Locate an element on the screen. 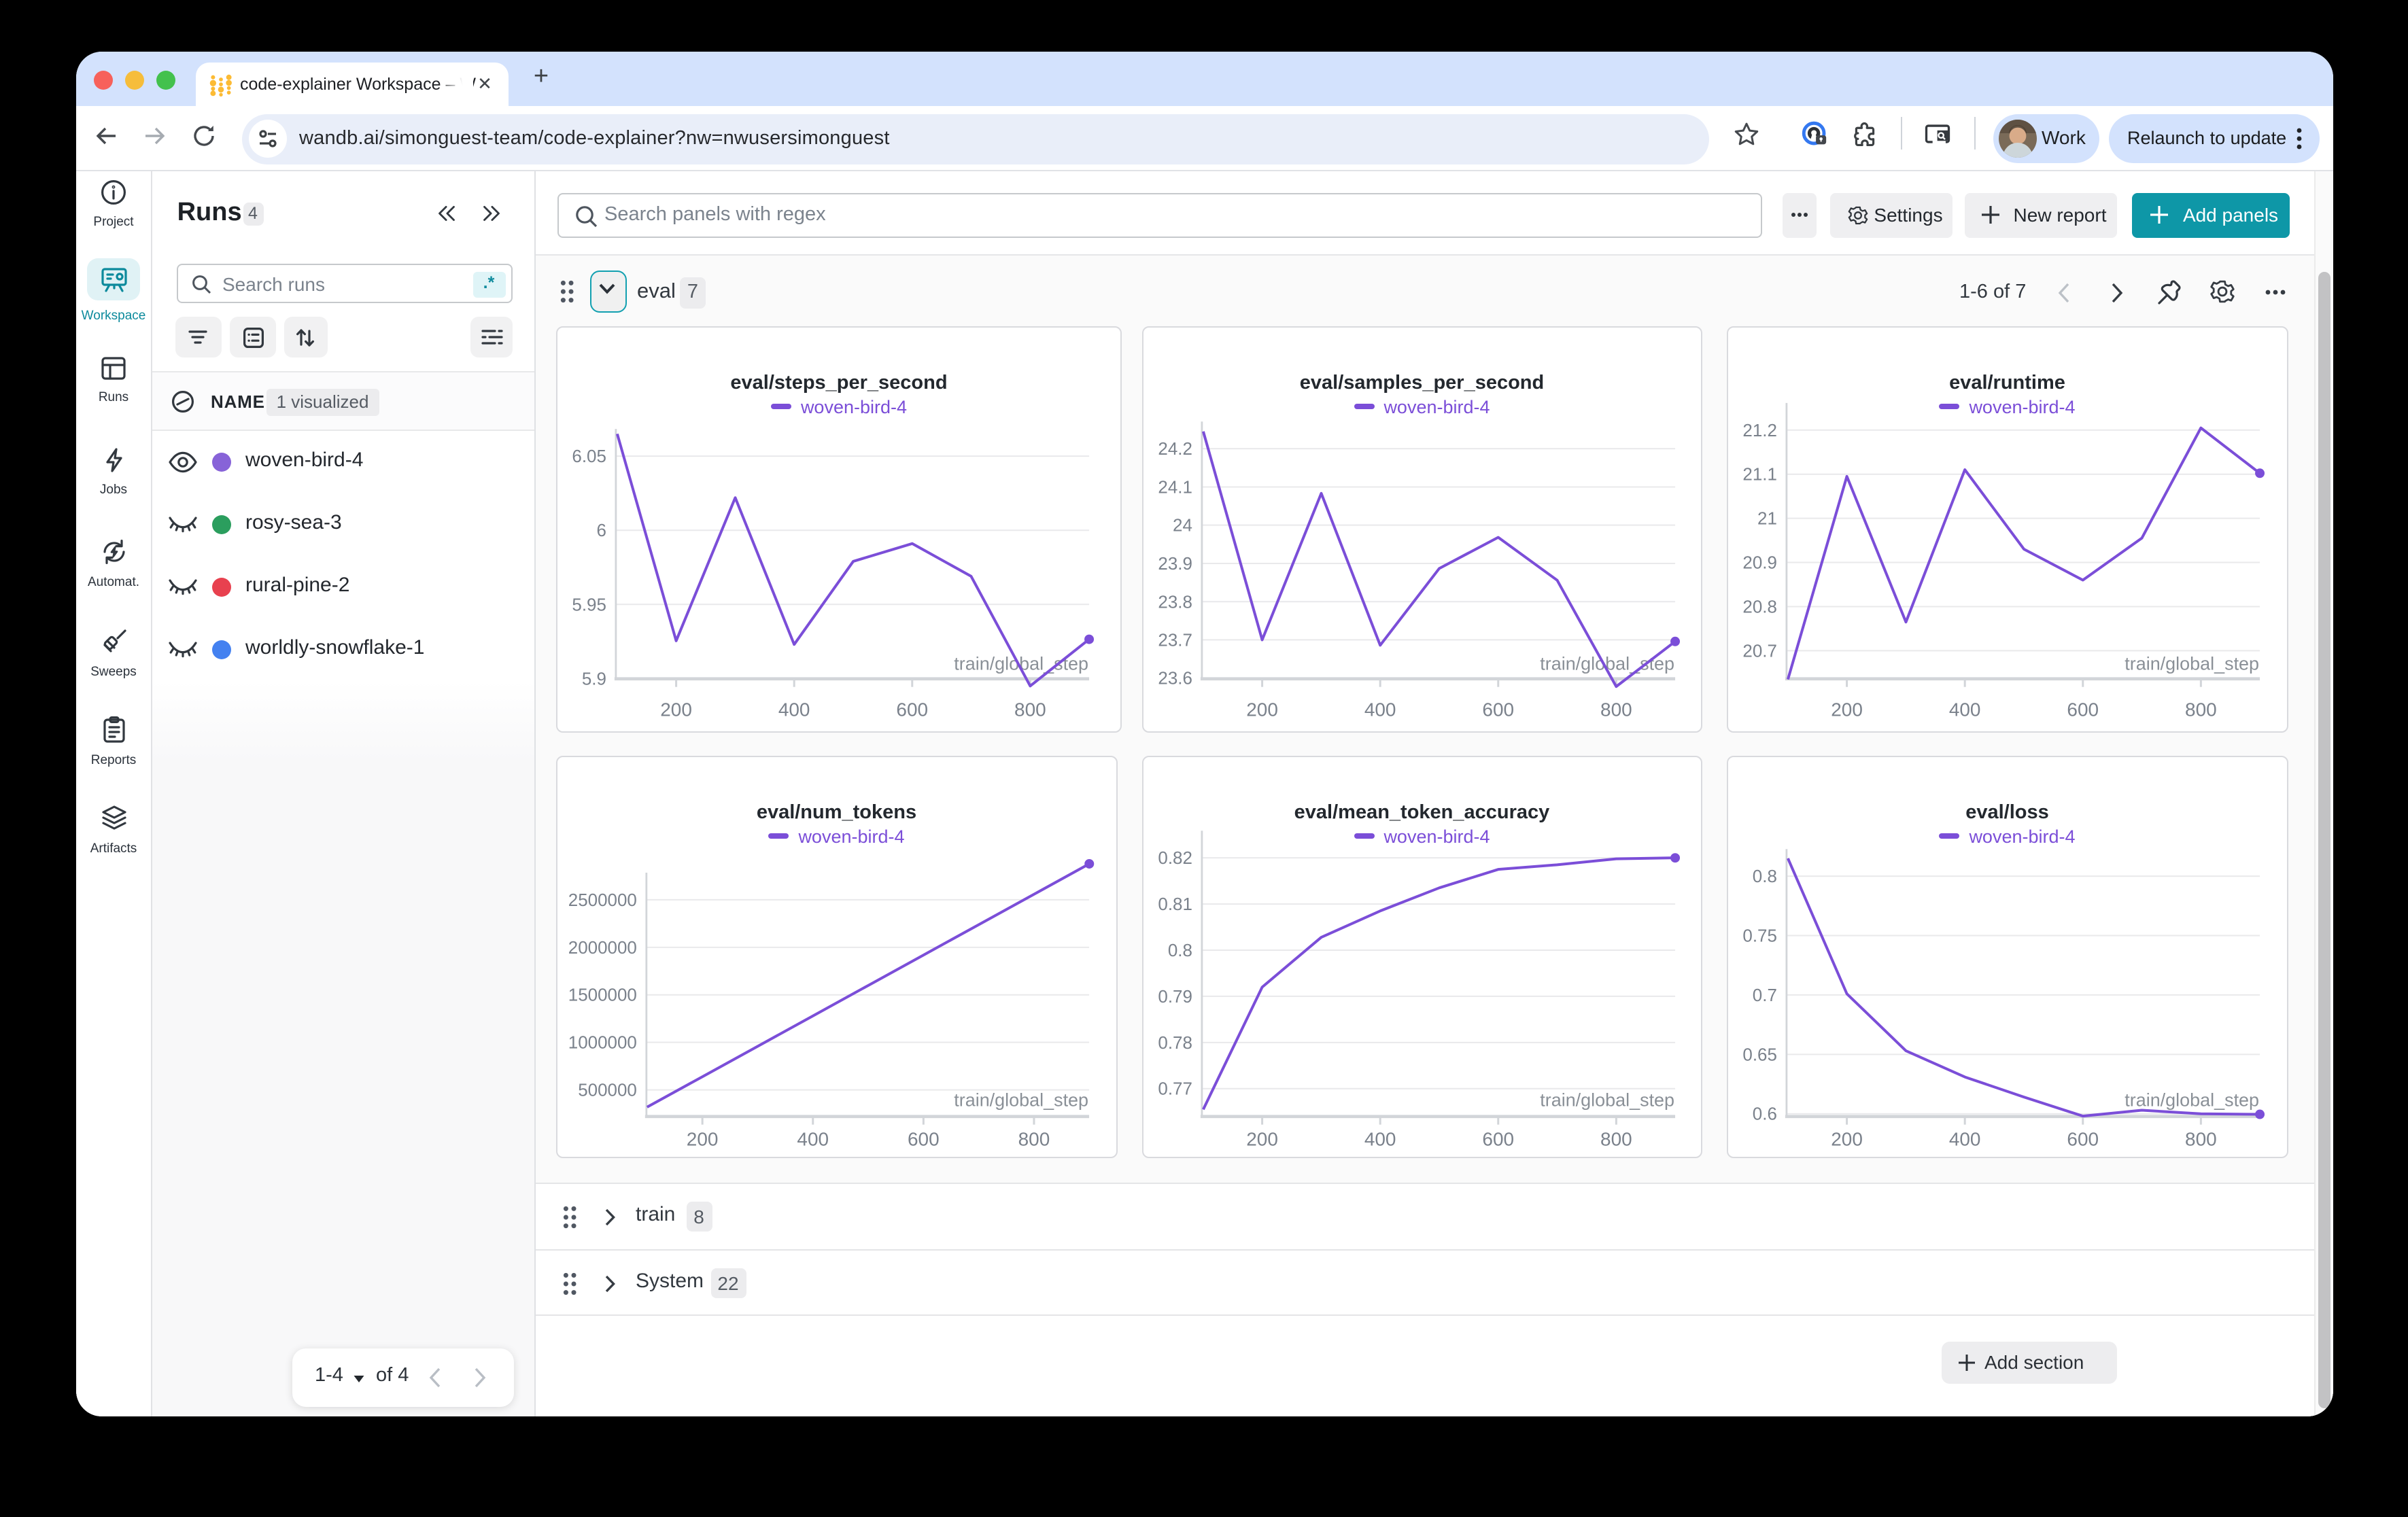 The image size is (2408, 1517). svg-text: 0.82 is located at coordinates (1174, 858).